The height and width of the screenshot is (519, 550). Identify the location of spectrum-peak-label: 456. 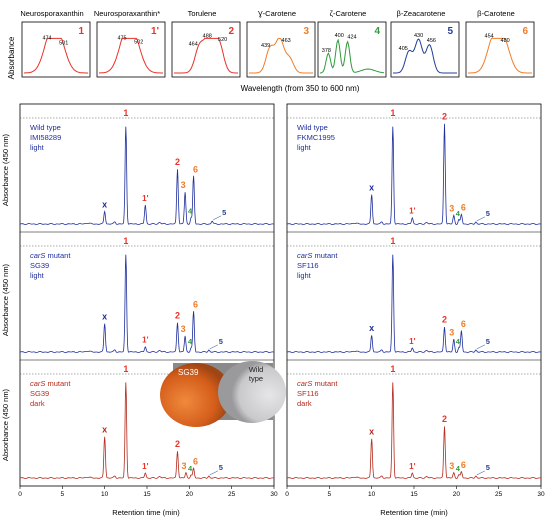
(431, 41).